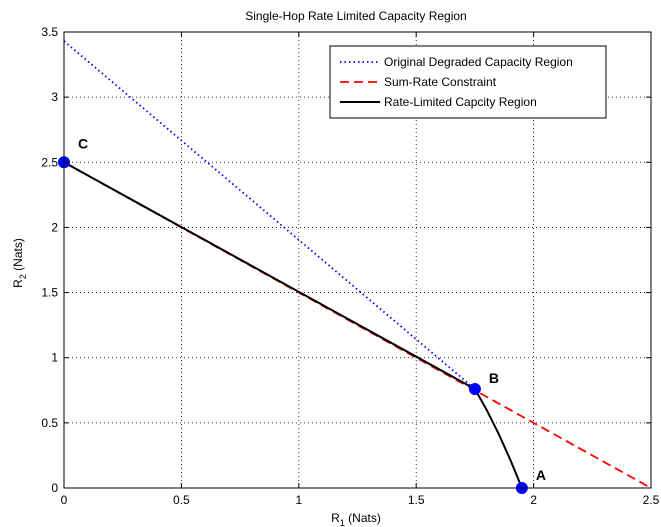  I want to click on y-tick-label: 3.5, so click(49, 32).